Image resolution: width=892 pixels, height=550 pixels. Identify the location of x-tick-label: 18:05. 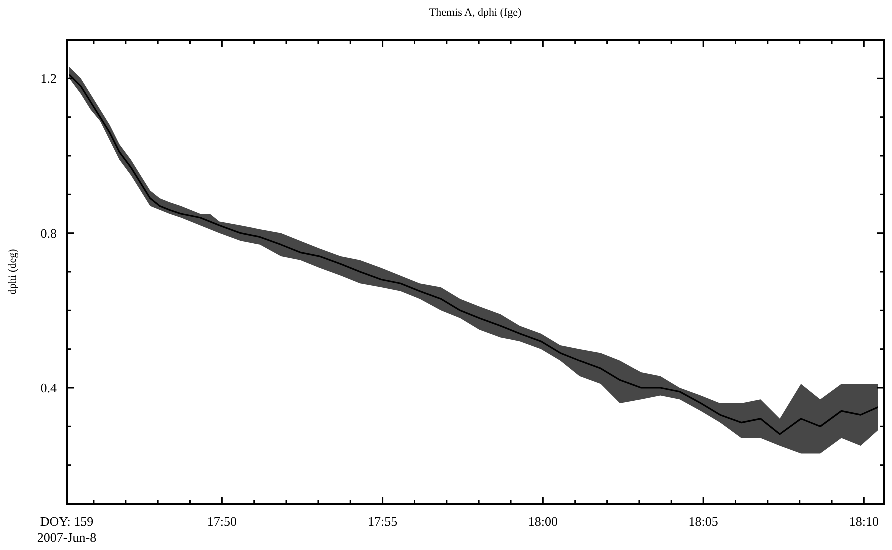
(703, 521).